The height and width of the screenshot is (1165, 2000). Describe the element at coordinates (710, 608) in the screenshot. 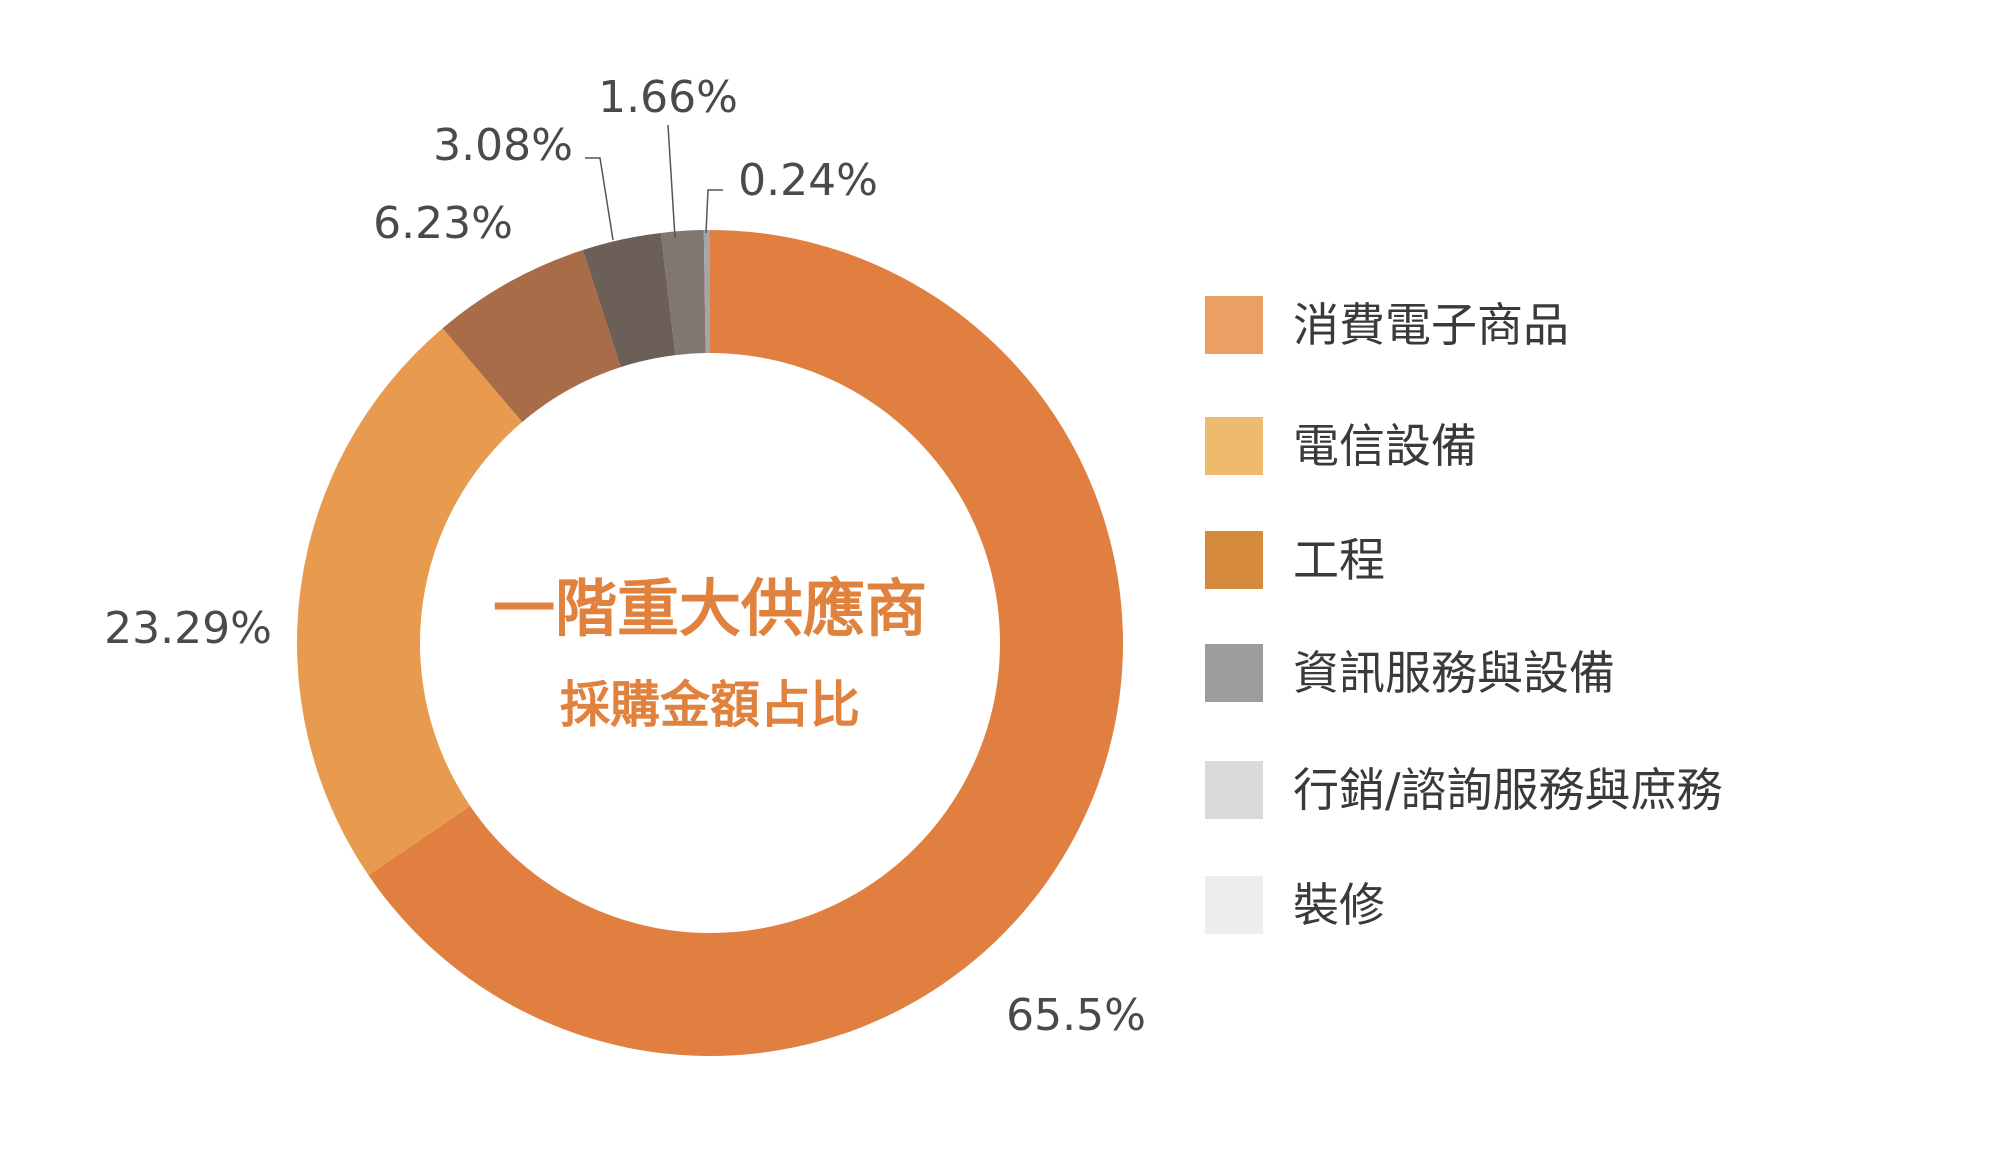

I see `center-title: 一階重大供應商` at that location.